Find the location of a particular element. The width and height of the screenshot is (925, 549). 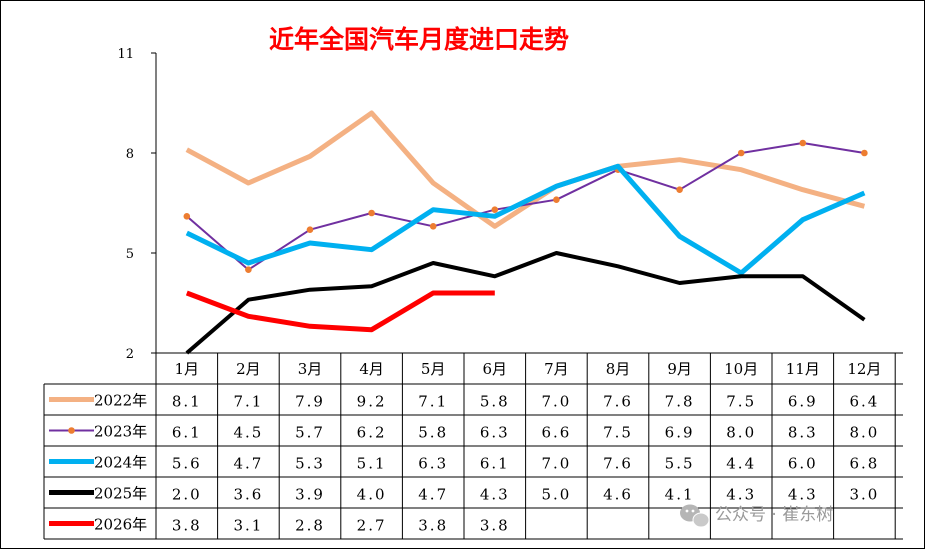

wechat-icon is located at coordinates (695, 516).